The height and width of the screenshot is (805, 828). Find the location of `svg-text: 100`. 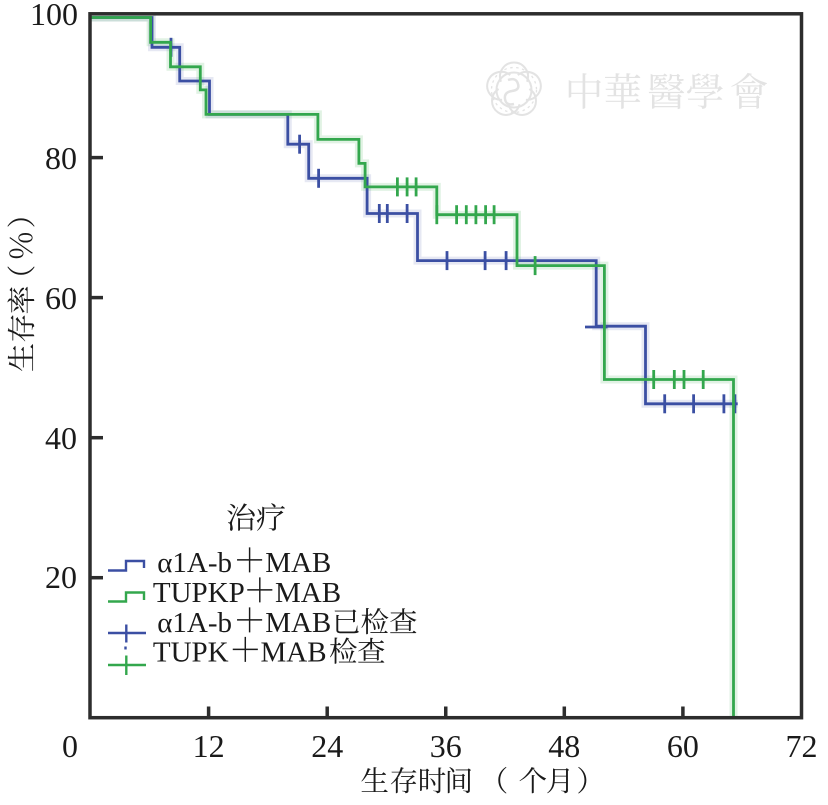

svg-text: 100 is located at coordinates (54, 16).